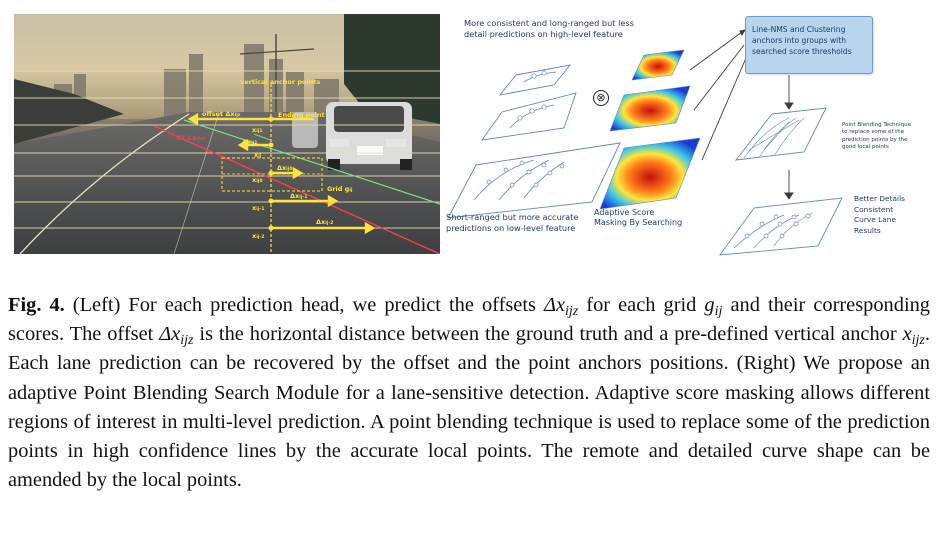 The image size is (939, 533). What do you see at coordinates (247, 142) in the screenshot?
I see `dx-ij1-text: Δx` at bounding box center [247, 142].